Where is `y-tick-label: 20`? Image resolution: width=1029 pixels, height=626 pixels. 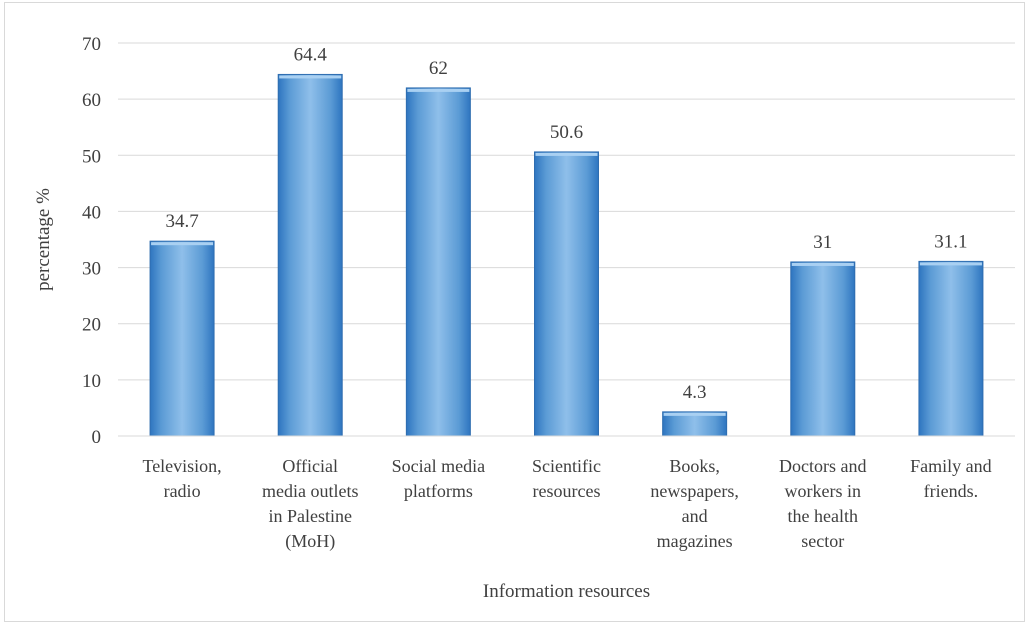 y-tick-label: 20 is located at coordinates (91, 325).